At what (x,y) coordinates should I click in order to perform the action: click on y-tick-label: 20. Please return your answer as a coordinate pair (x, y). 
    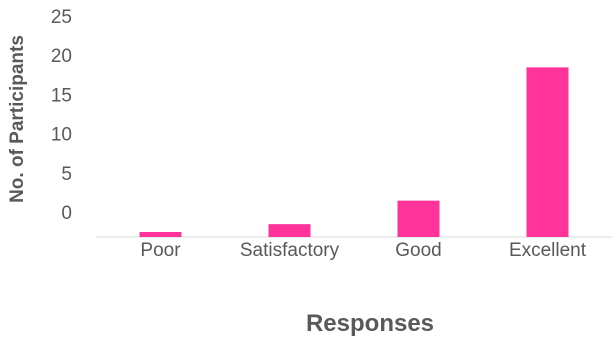
    Looking at the image, I should click on (61, 56).